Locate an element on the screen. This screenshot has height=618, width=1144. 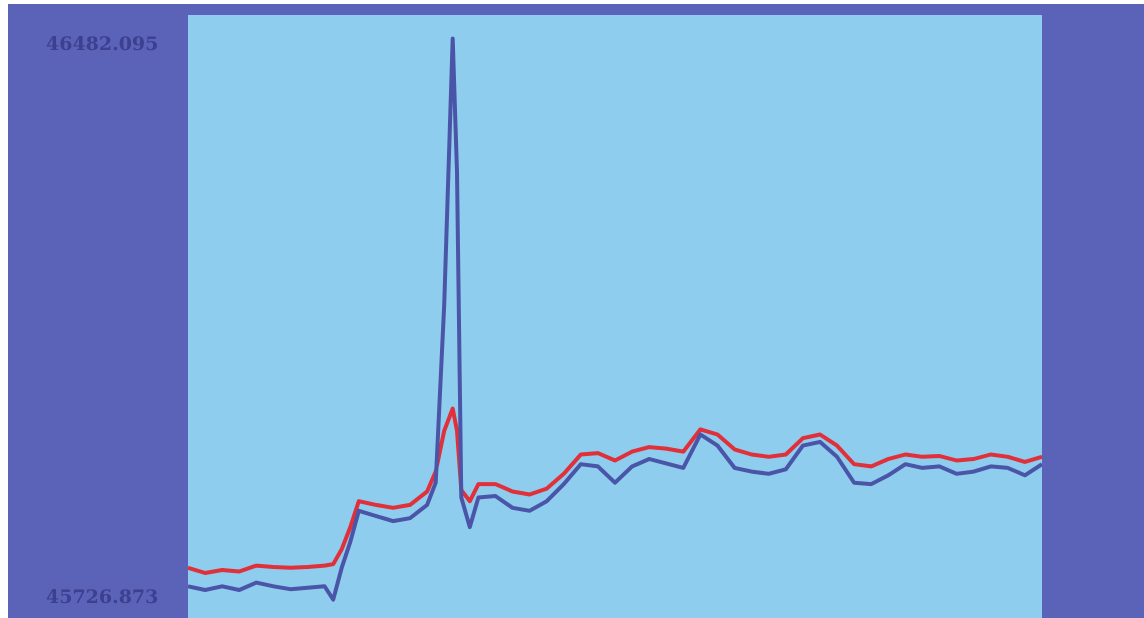
y-axis-min-label: 45726.873 is located at coordinates (102, 597).